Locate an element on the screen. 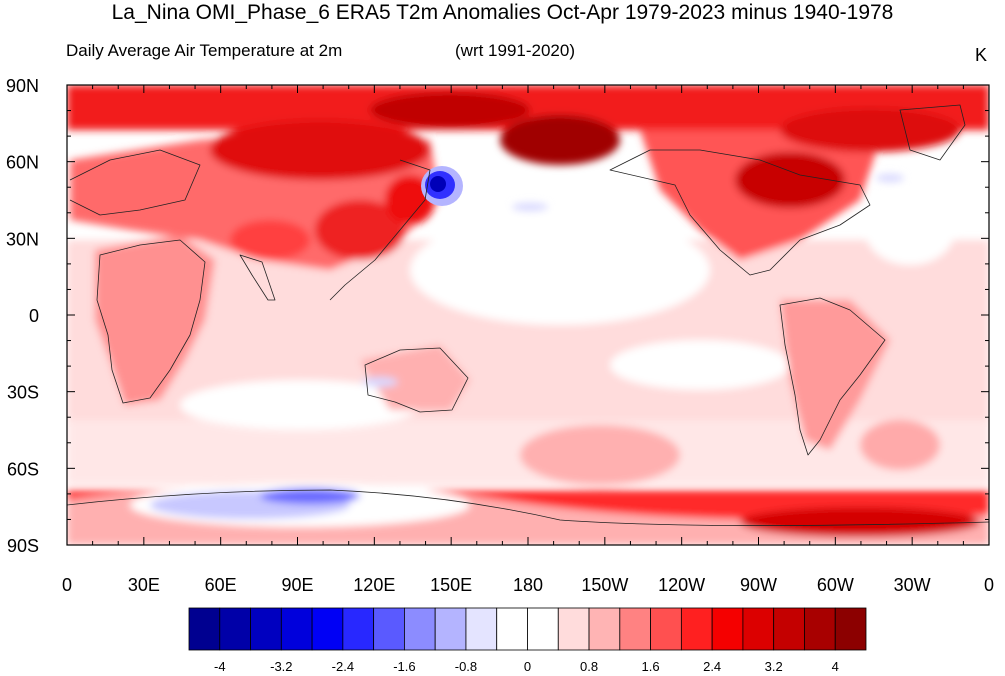  africa-anomaly is located at coordinates (155, 320).